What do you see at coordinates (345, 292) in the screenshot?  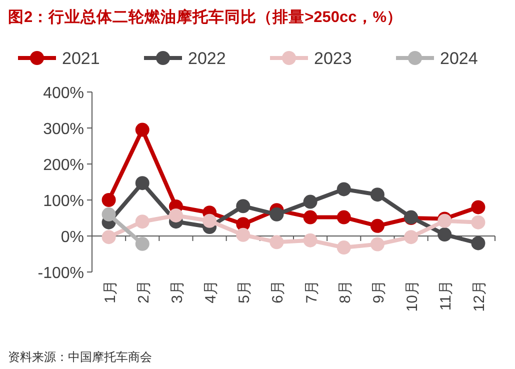 I see `x-tick-label: 8月` at bounding box center [345, 292].